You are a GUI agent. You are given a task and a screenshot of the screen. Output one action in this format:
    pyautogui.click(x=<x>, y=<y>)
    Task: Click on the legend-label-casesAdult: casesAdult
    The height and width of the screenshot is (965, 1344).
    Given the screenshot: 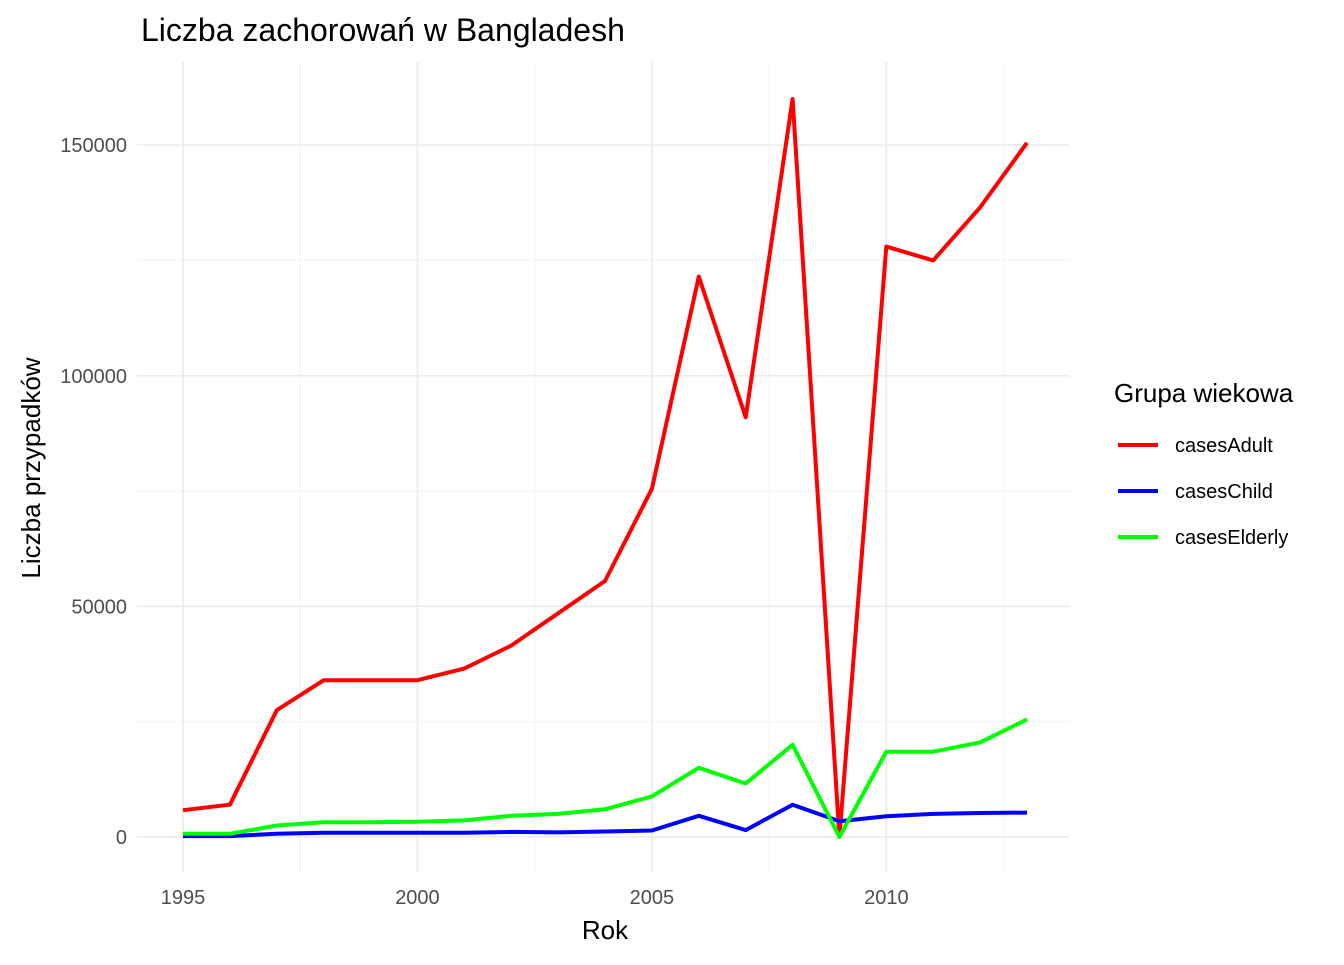 What is the action you would take?
    pyautogui.click(x=1224, y=446)
    